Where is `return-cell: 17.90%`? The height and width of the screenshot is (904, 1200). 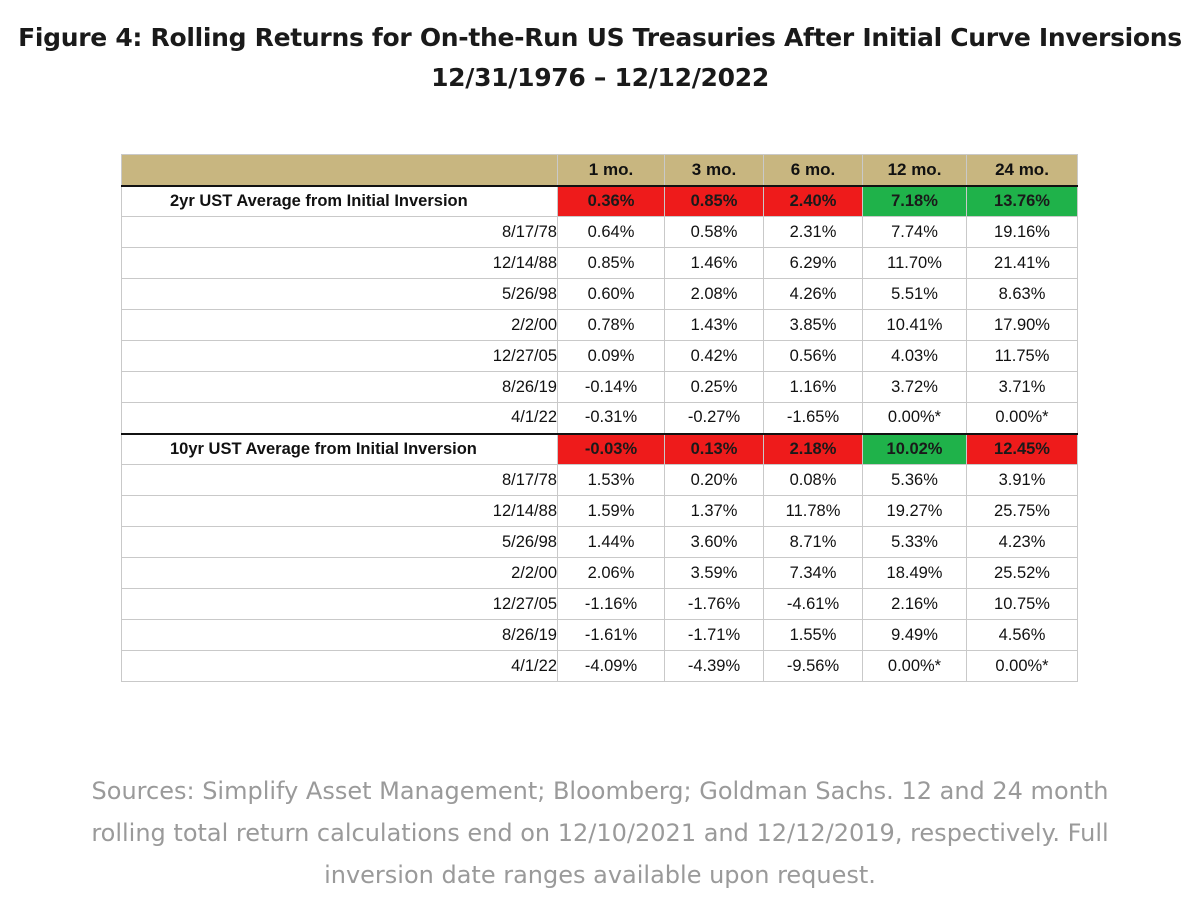 return-cell: 17.90% is located at coordinates (1022, 325).